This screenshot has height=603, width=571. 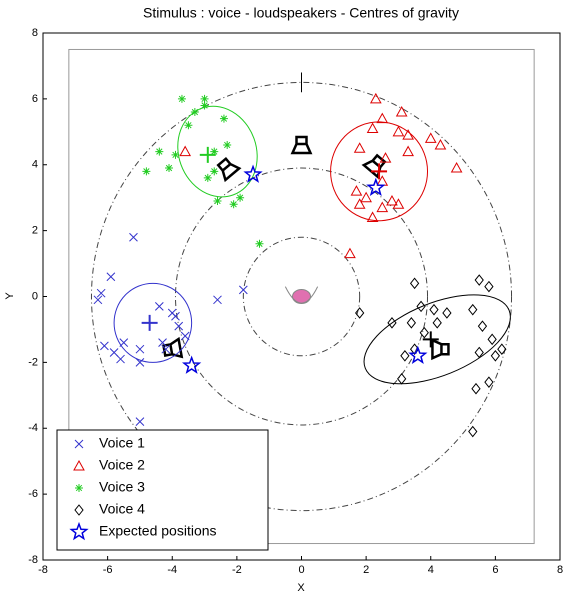 What do you see at coordinates (431, 570) in the screenshot?
I see `x-tick-label: 4` at bounding box center [431, 570].